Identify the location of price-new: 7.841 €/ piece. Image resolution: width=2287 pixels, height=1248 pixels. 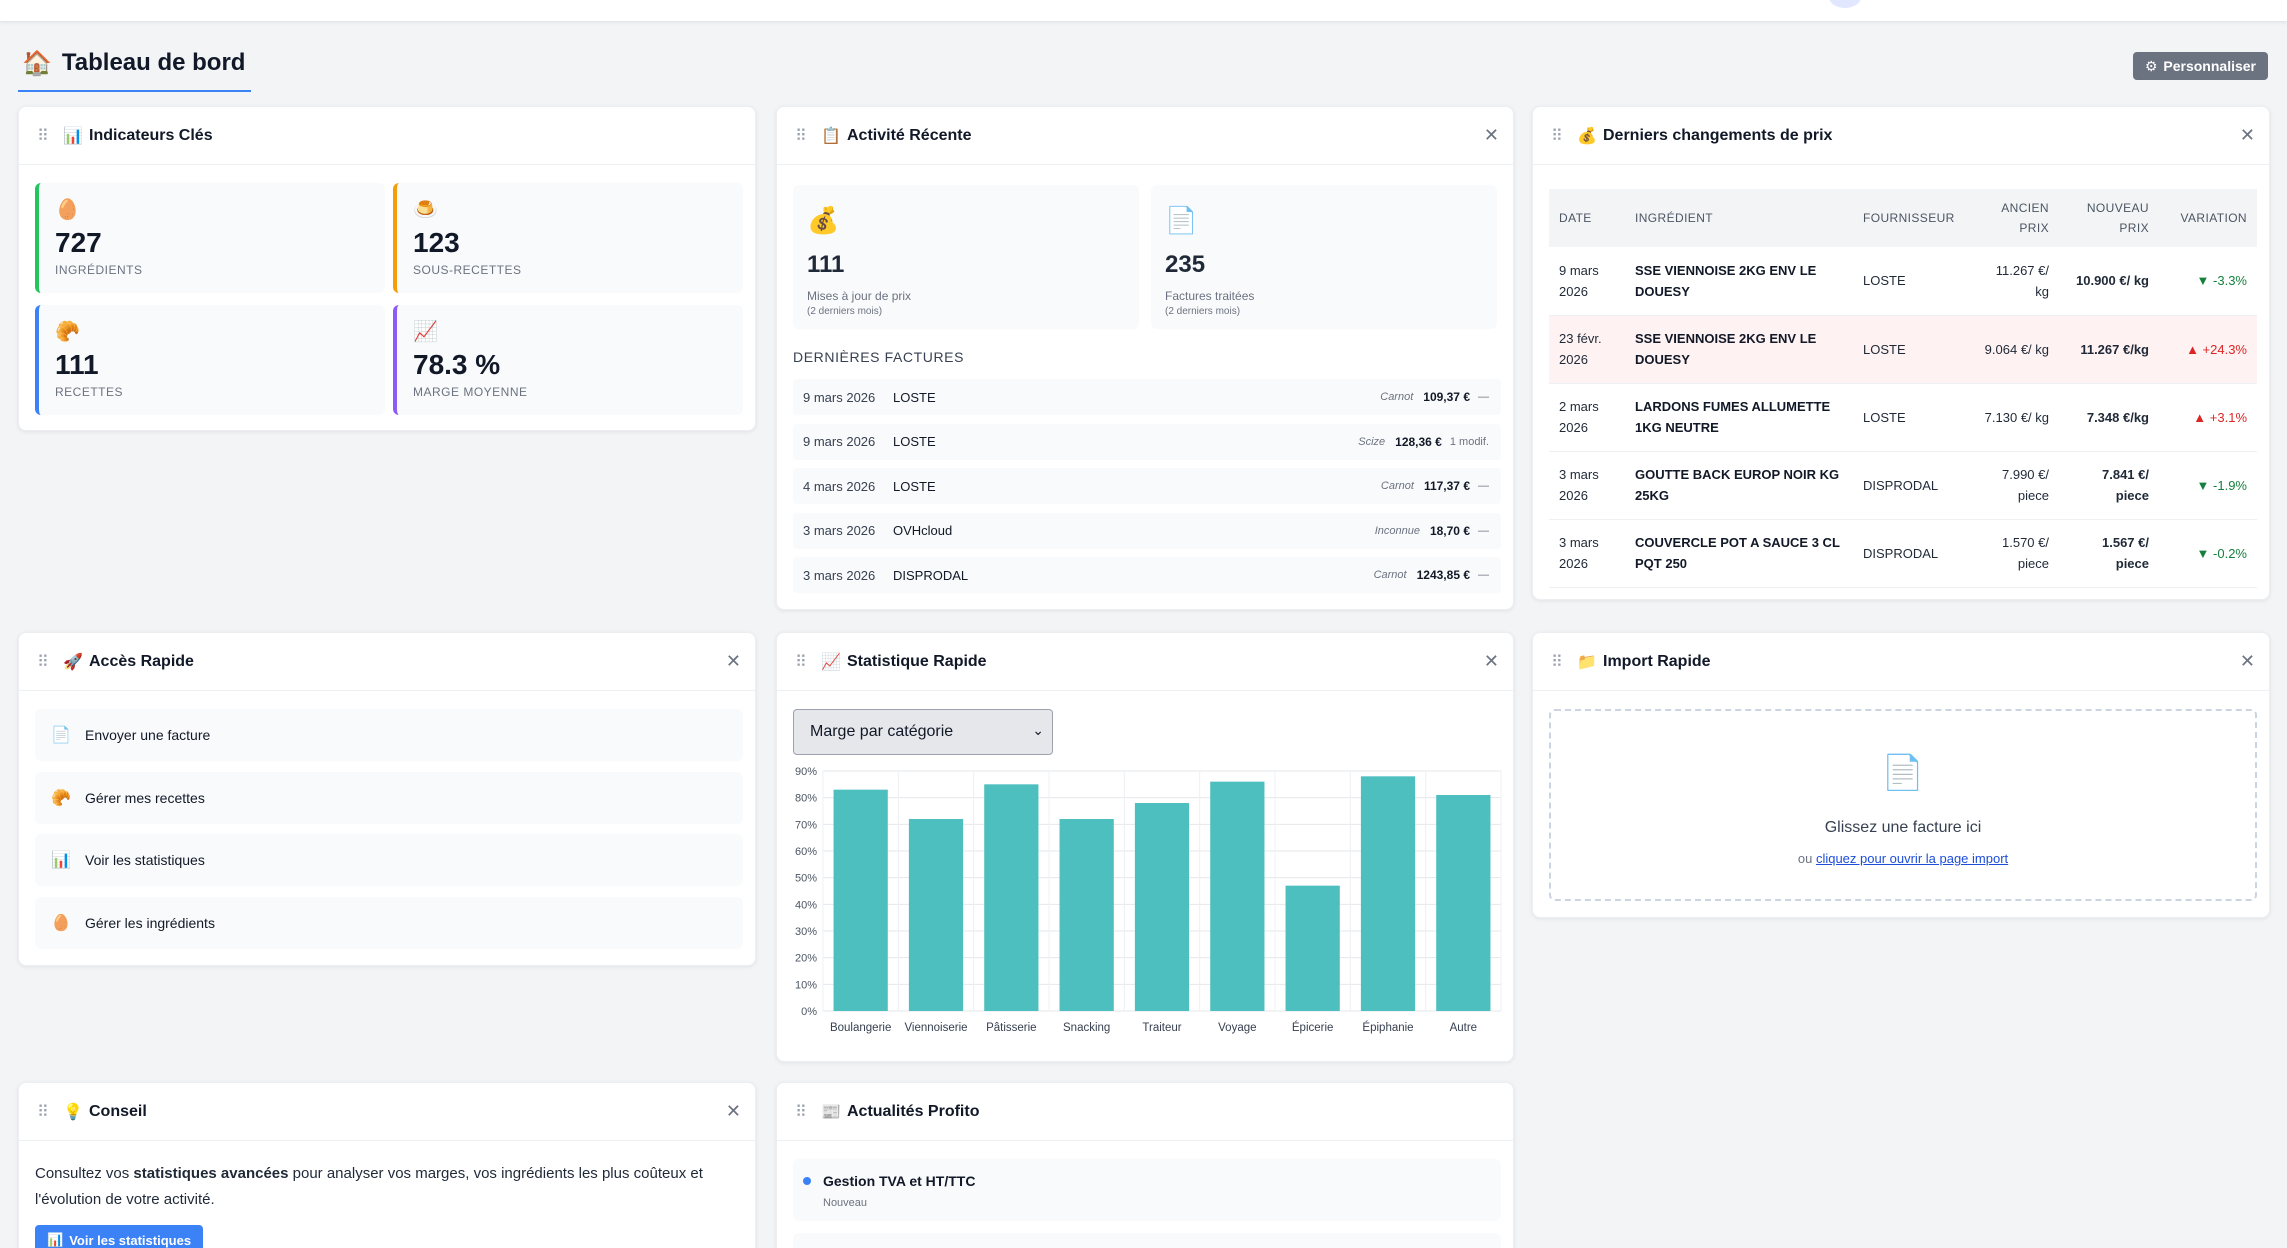
(2109, 485).